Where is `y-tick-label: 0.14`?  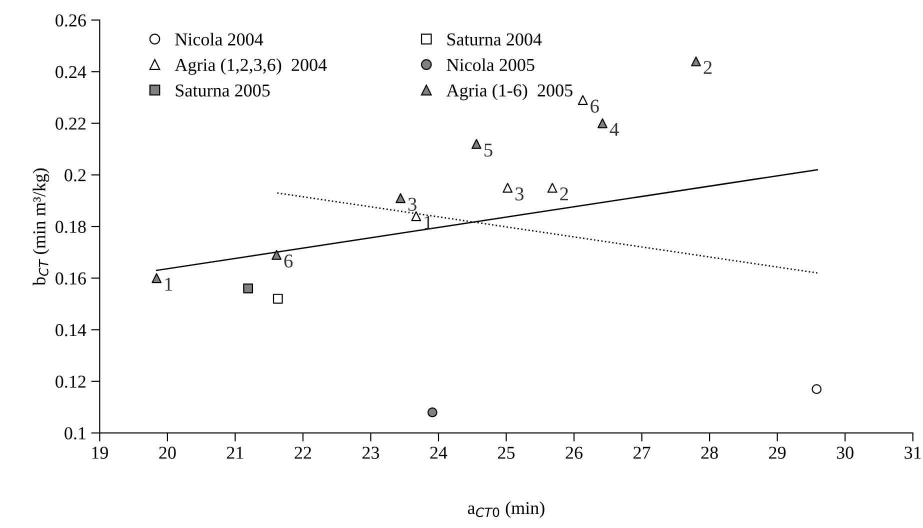 y-tick-label: 0.14 is located at coordinates (71, 330).